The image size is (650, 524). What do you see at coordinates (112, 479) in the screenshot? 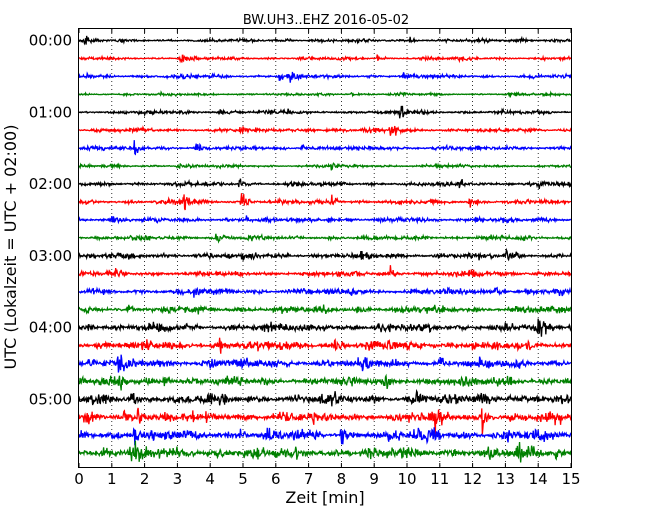
I see `x-tick-label: 1` at bounding box center [112, 479].